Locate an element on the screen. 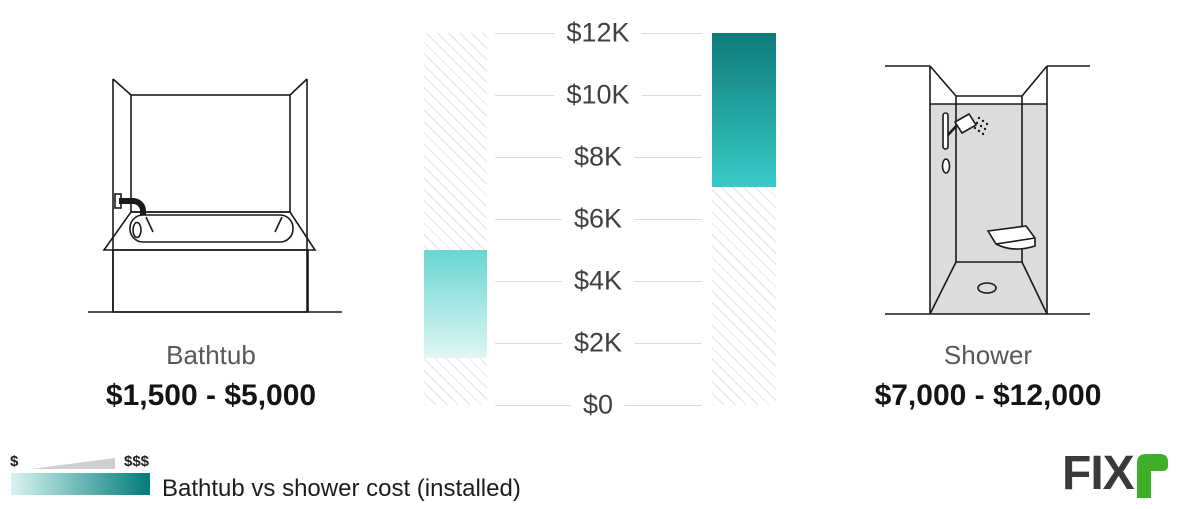  legend-high-label: $$$ is located at coordinates (137, 461).